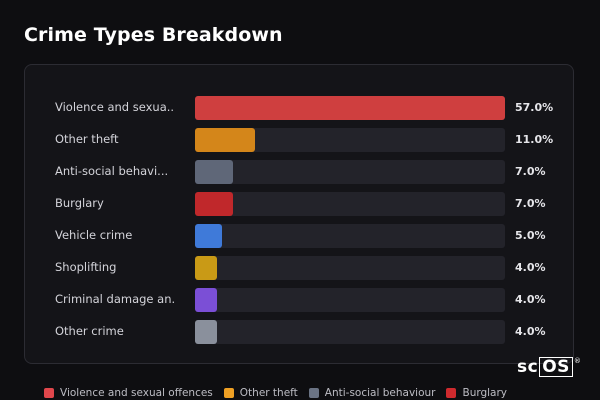 The width and height of the screenshot is (600, 400). Describe the element at coordinates (268, 393) in the screenshot. I see `legend-label: Other theft` at that location.